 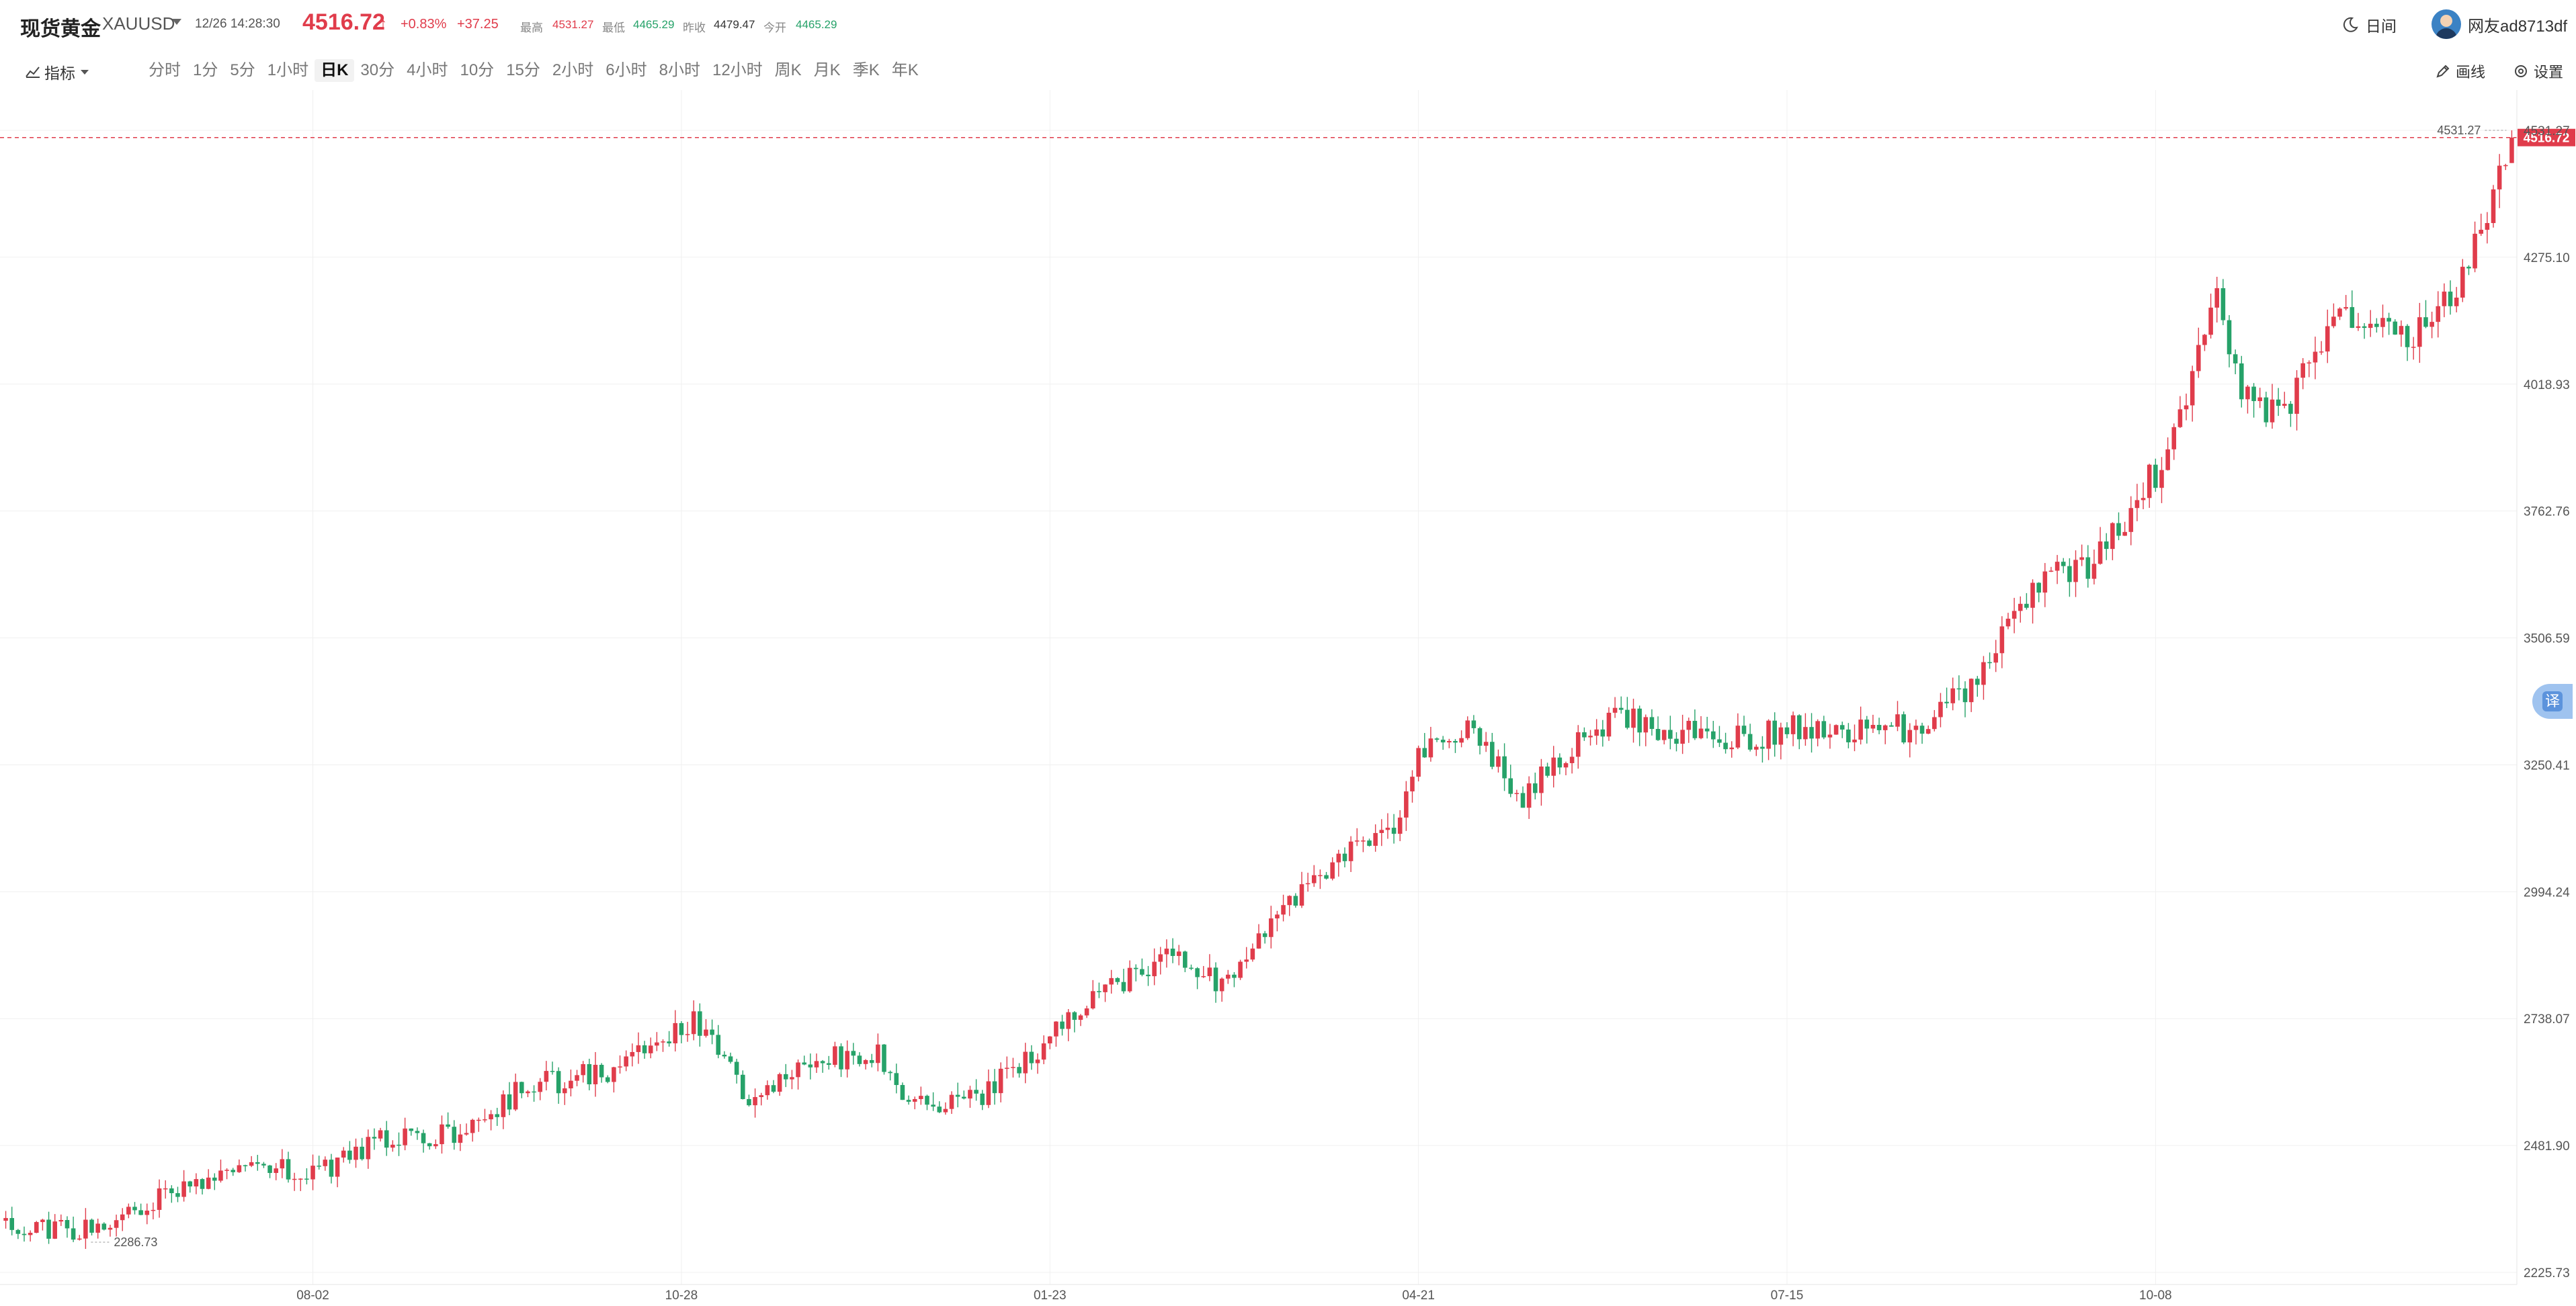 I want to click on change-amount: +37.25, so click(x=478, y=25).